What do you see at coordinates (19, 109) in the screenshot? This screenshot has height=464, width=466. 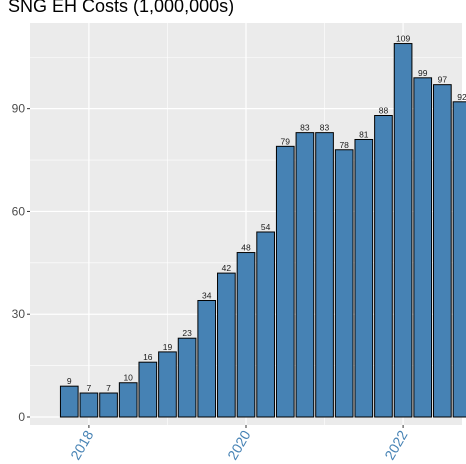 I see `y-tick-label: 90` at bounding box center [19, 109].